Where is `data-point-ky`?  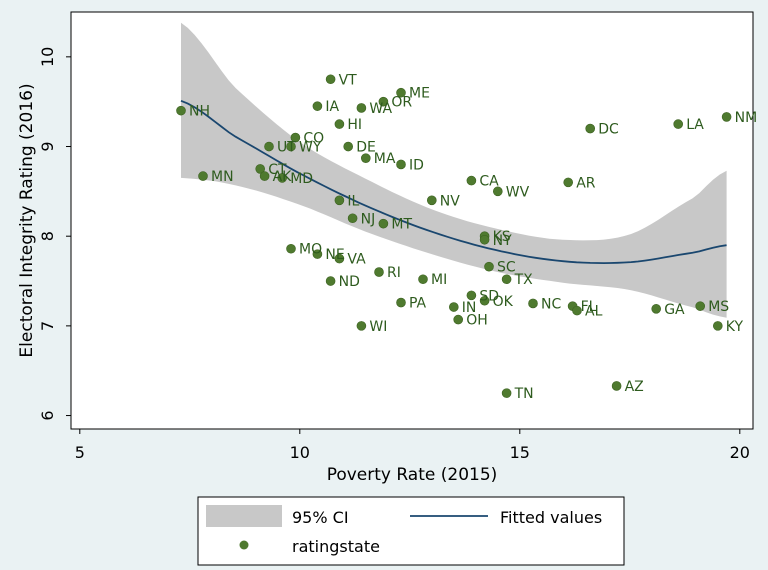 data-point-ky is located at coordinates (717, 326).